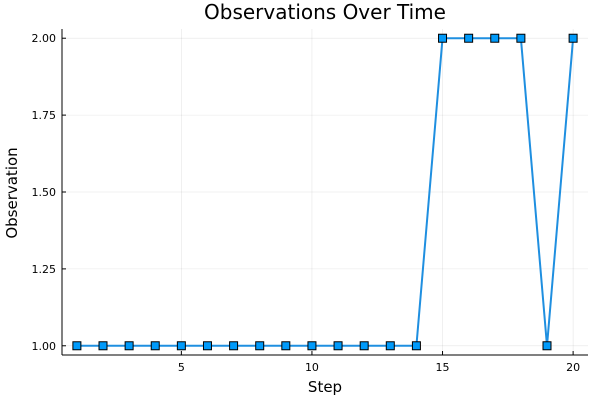  What do you see at coordinates (325, 387) in the screenshot?
I see `x-axis-label: Step` at bounding box center [325, 387].